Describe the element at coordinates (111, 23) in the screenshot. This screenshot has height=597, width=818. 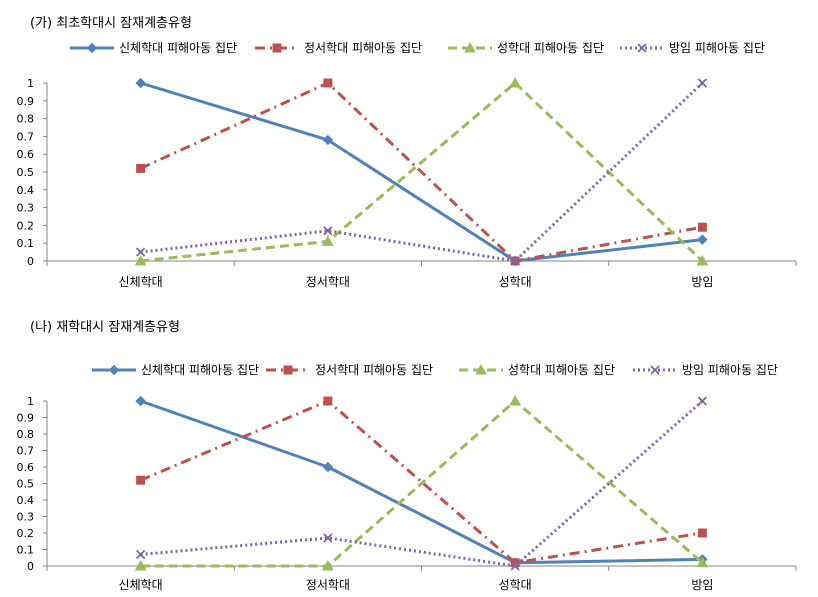
I see `chart-title: (가) 최초학대시 잠재계층유형` at that location.